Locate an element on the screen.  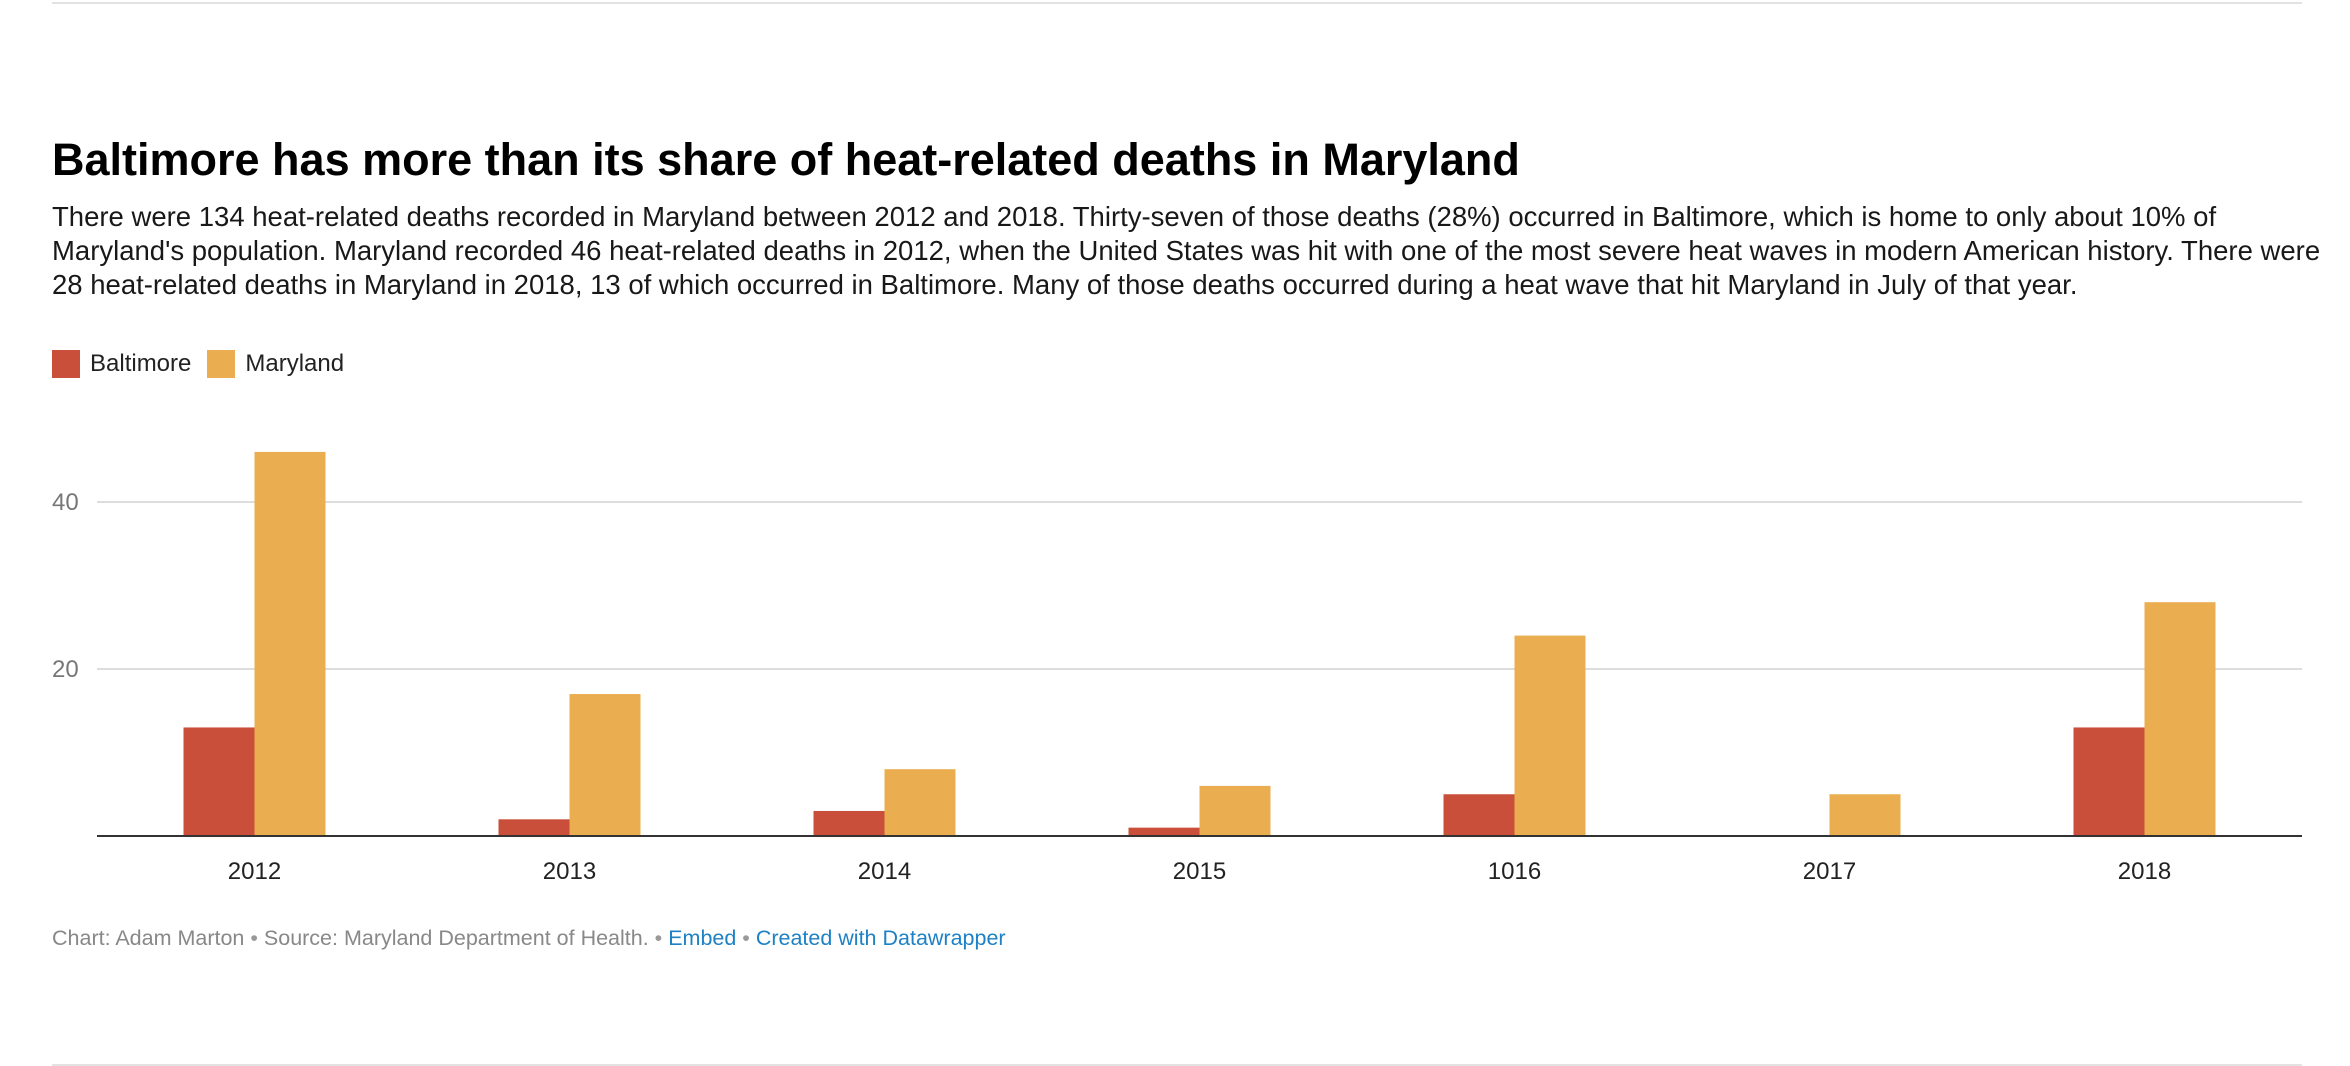
legend-swatch-baltimore is located at coordinates (66, 364).